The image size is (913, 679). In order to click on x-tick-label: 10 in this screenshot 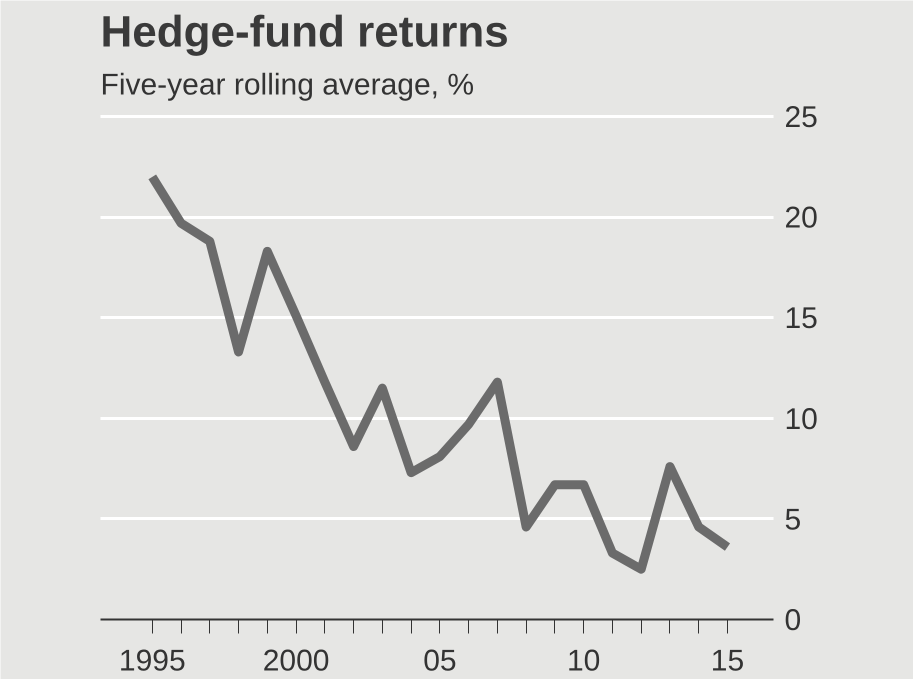, I will do `click(583, 661)`.